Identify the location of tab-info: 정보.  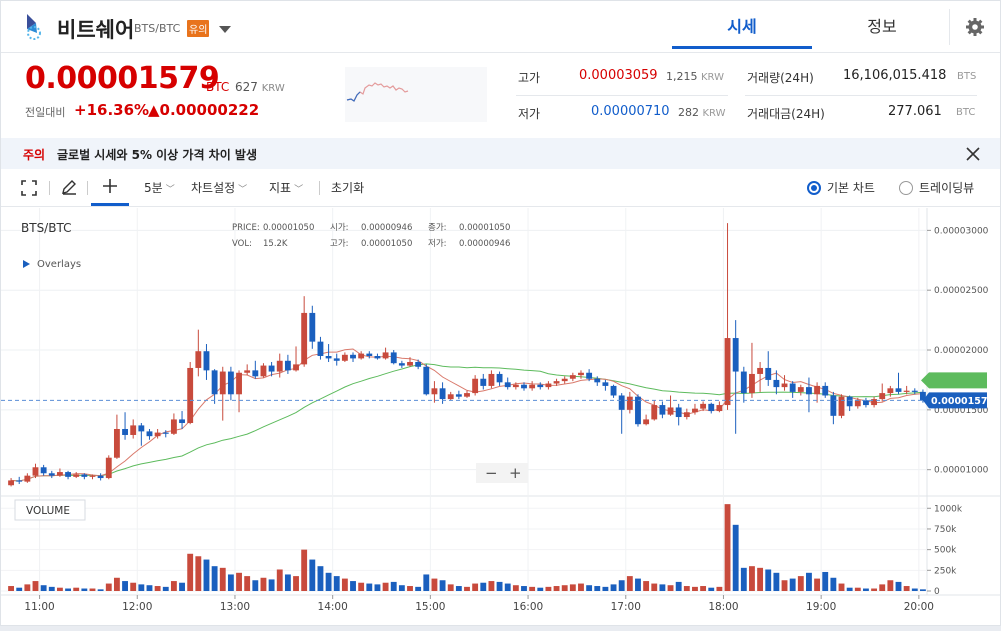
(882, 26).